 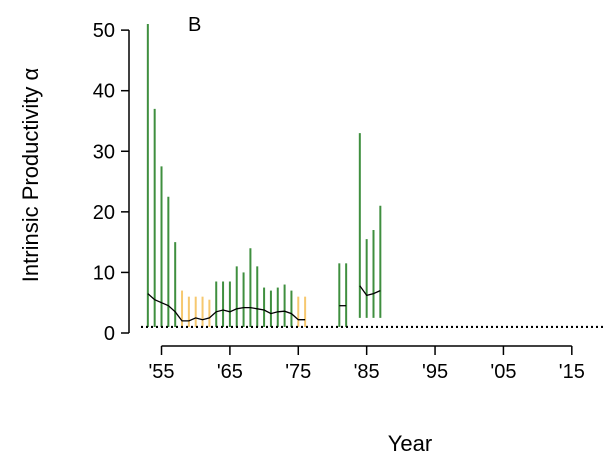 What do you see at coordinates (104, 152) in the screenshot?
I see `y-tick-label-30: 30` at bounding box center [104, 152].